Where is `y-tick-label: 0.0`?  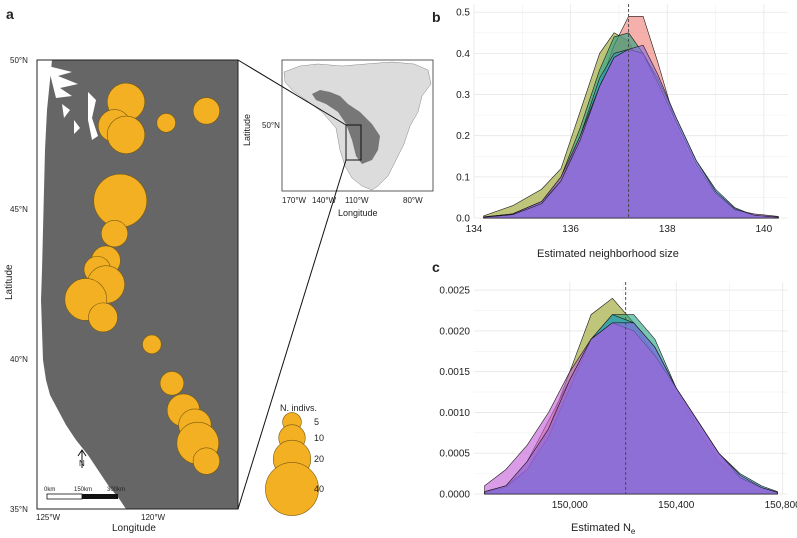
y-tick-label: 0.0 is located at coordinates (463, 219).